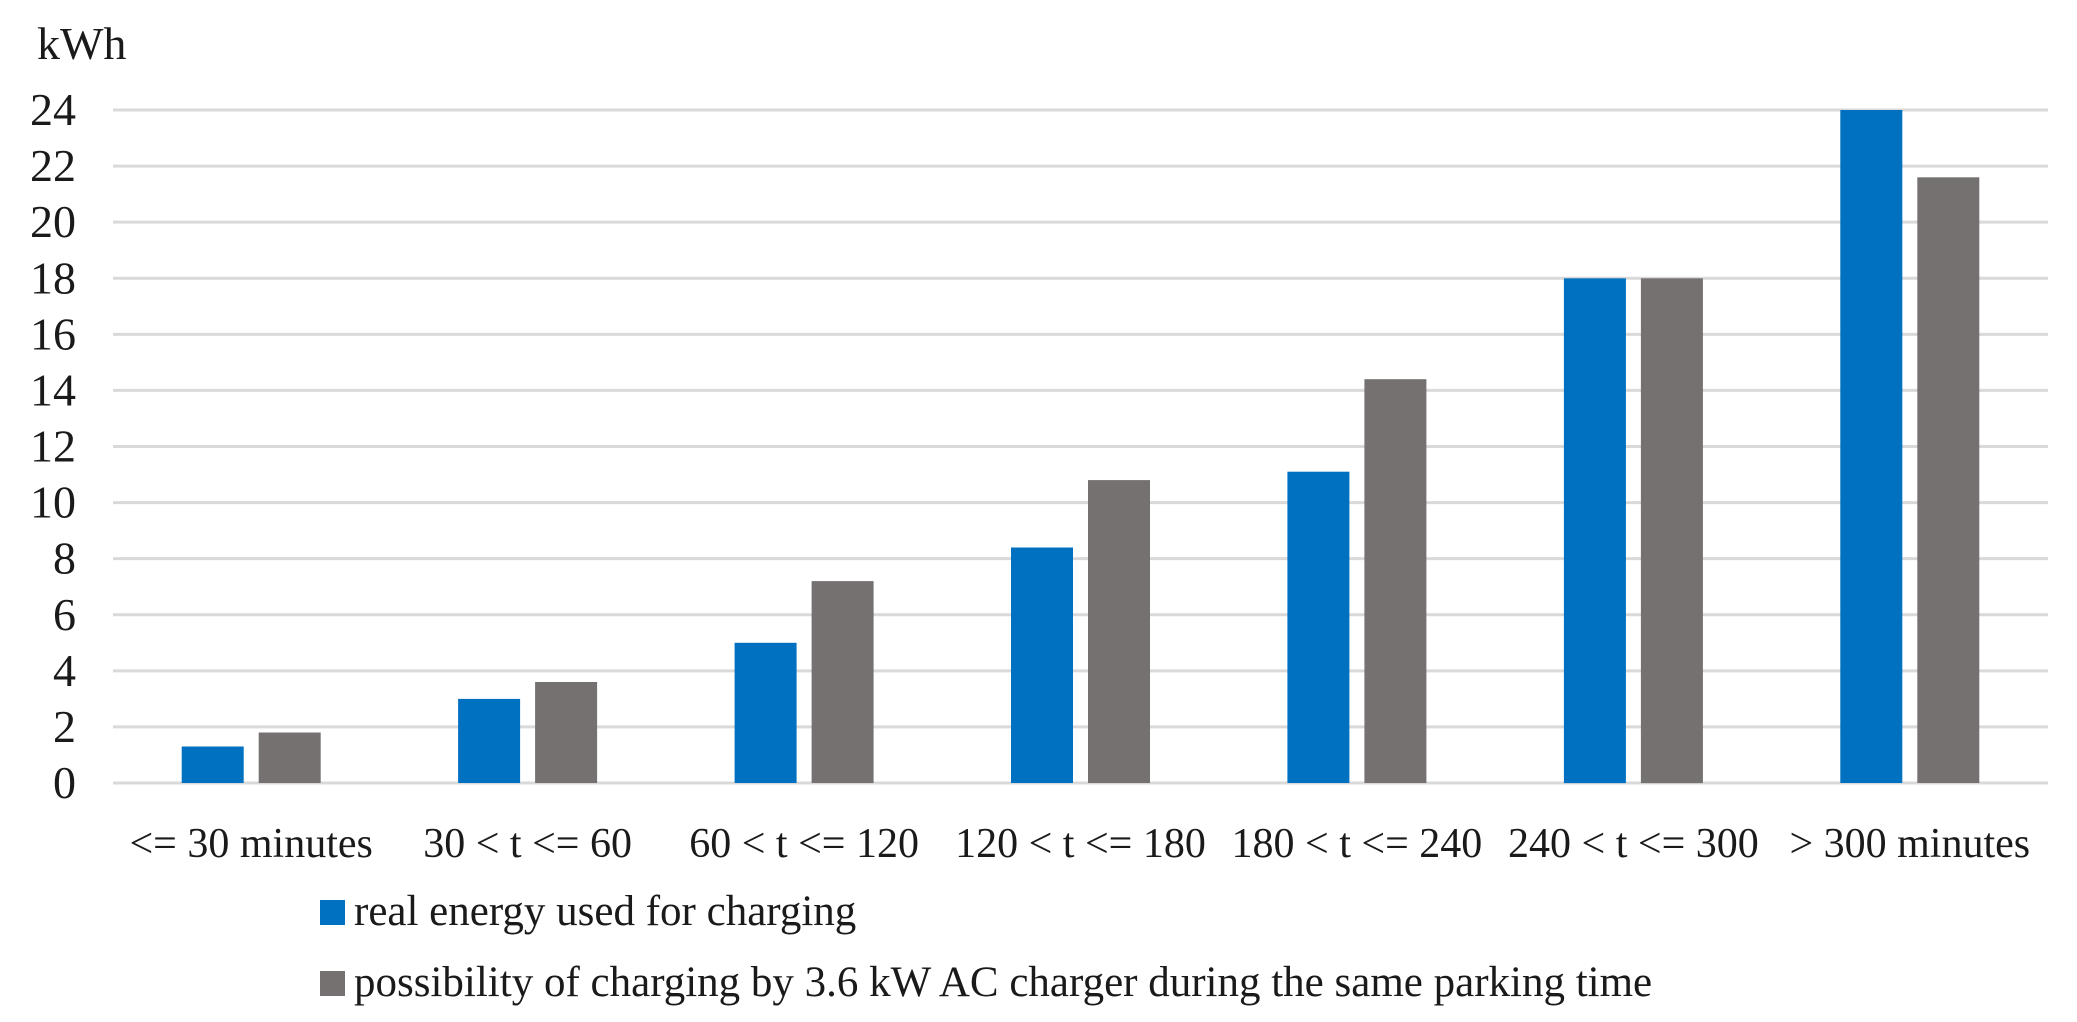  What do you see at coordinates (605, 911) in the screenshot?
I see `legend-label-real-energy: real energy used for charging` at bounding box center [605, 911].